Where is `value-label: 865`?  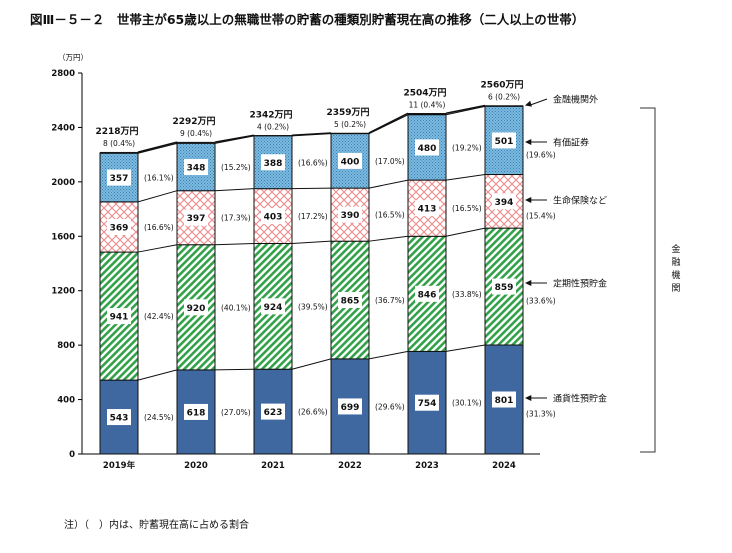 value-label: 865 is located at coordinates (350, 302).